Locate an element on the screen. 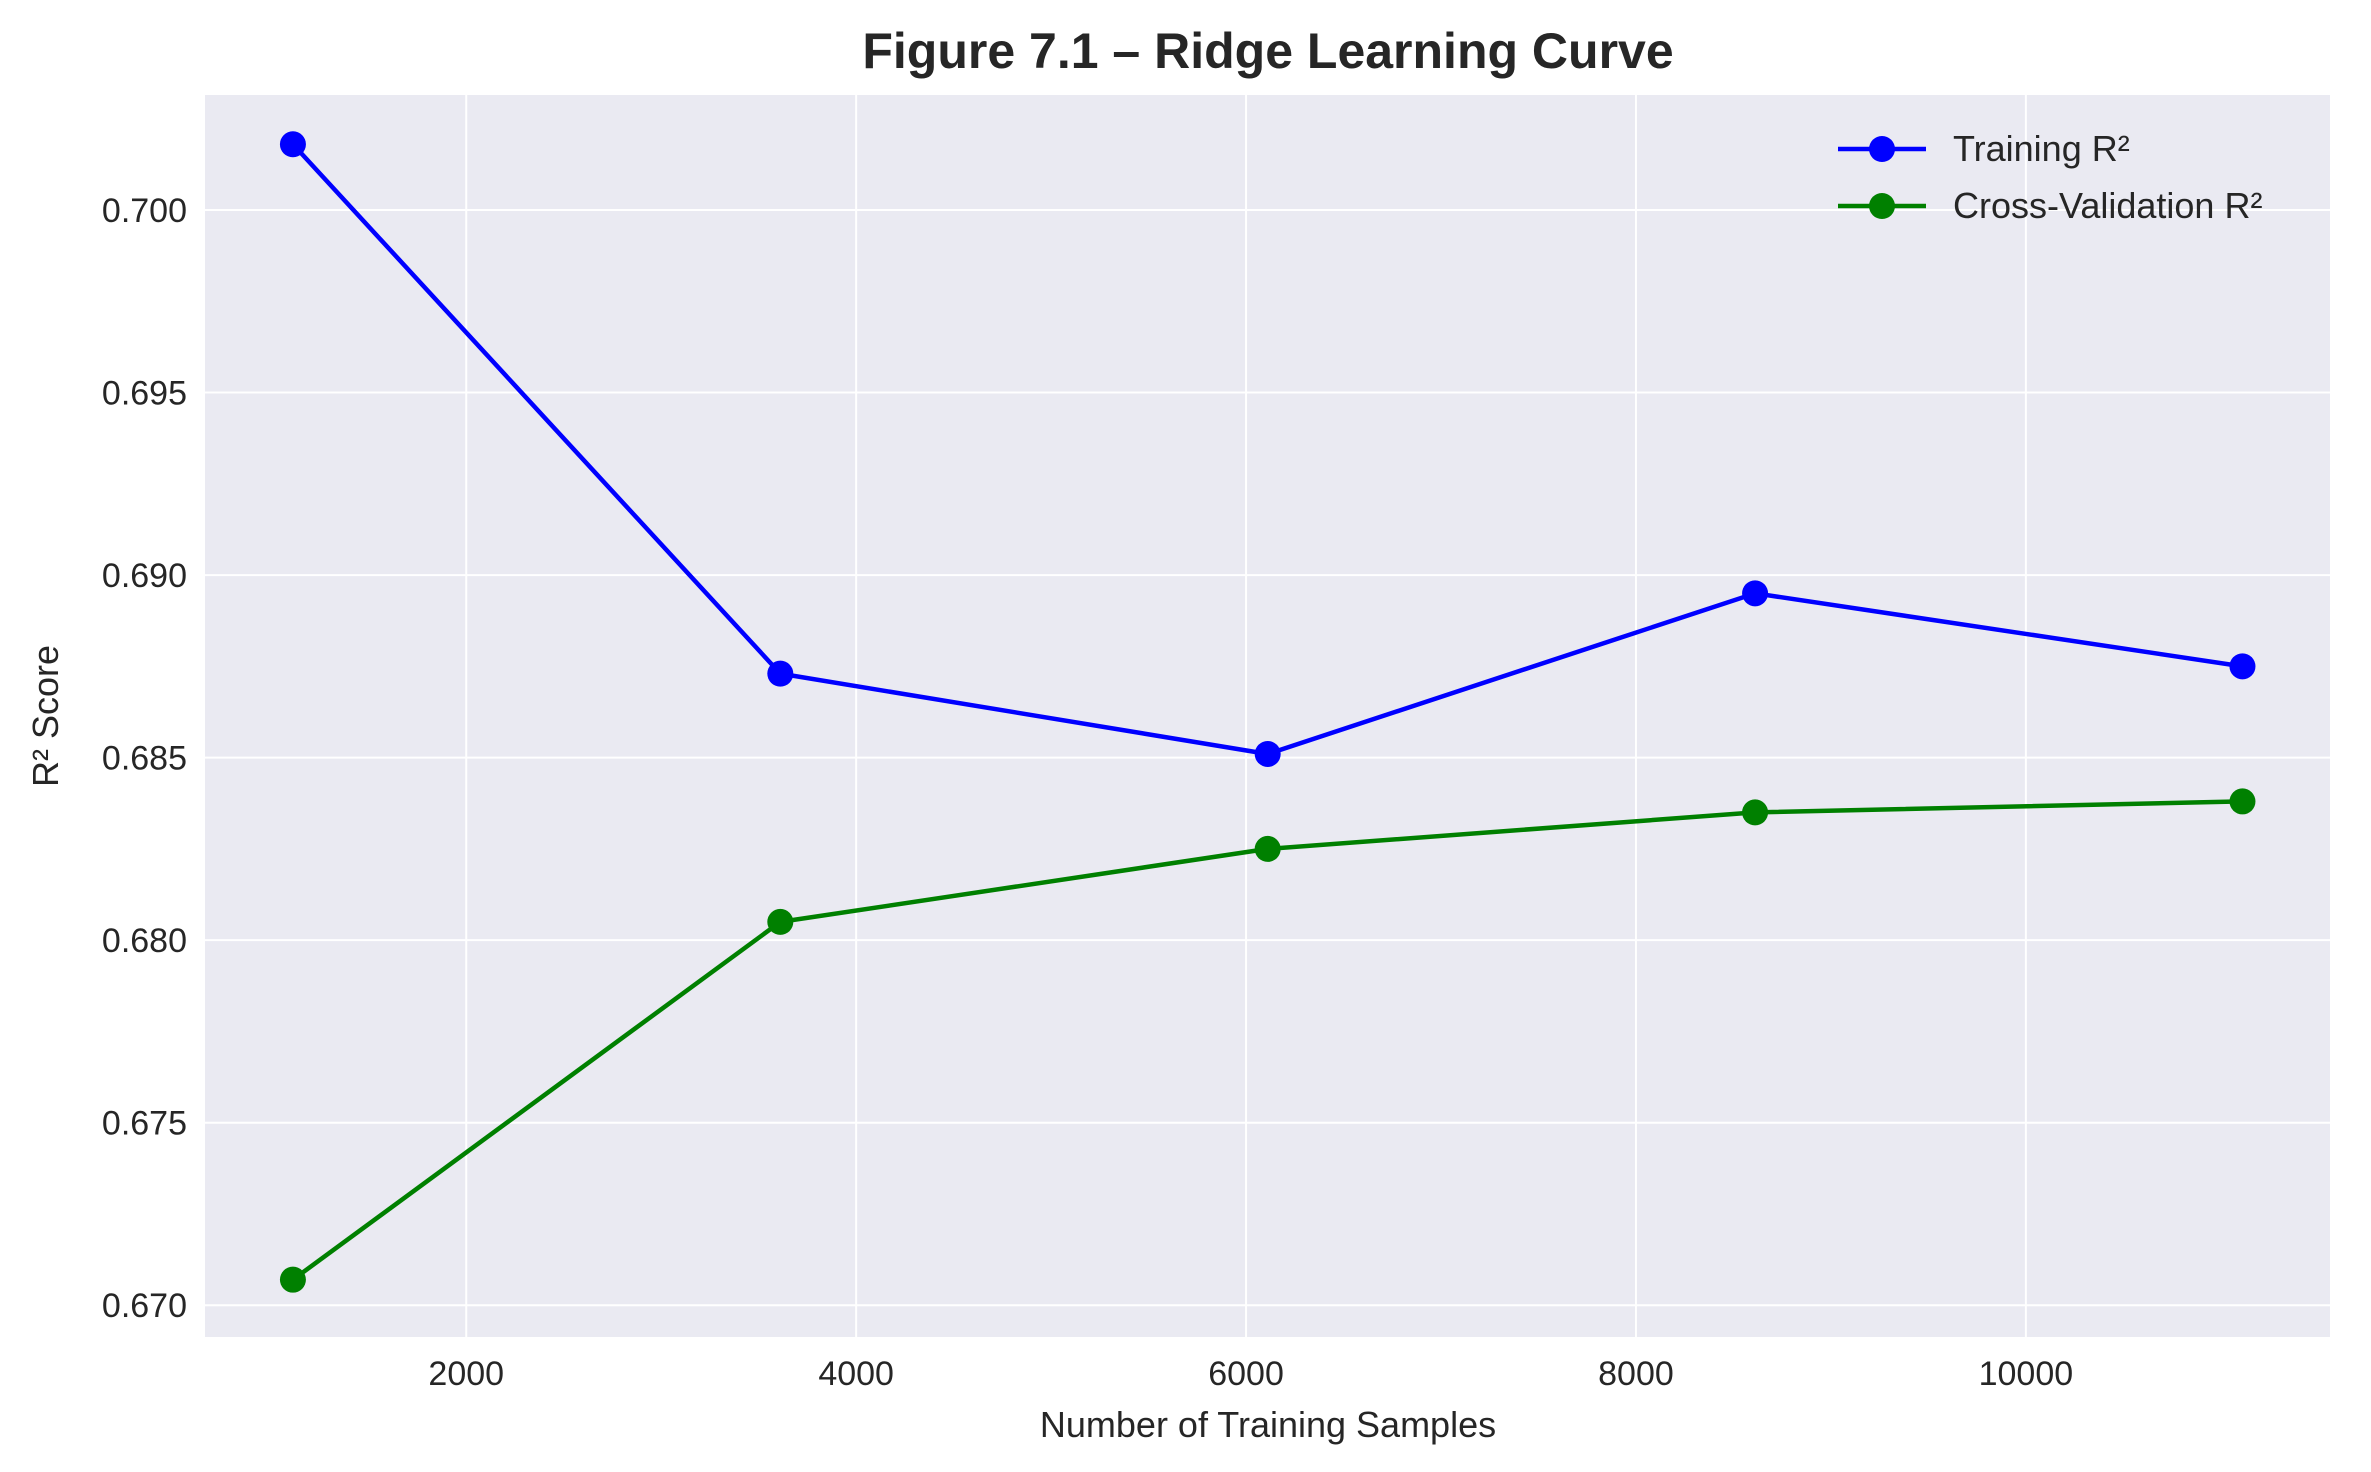 The image size is (2371, 1472). y-tick-label: 0.690 is located at coordinates (144, 576).